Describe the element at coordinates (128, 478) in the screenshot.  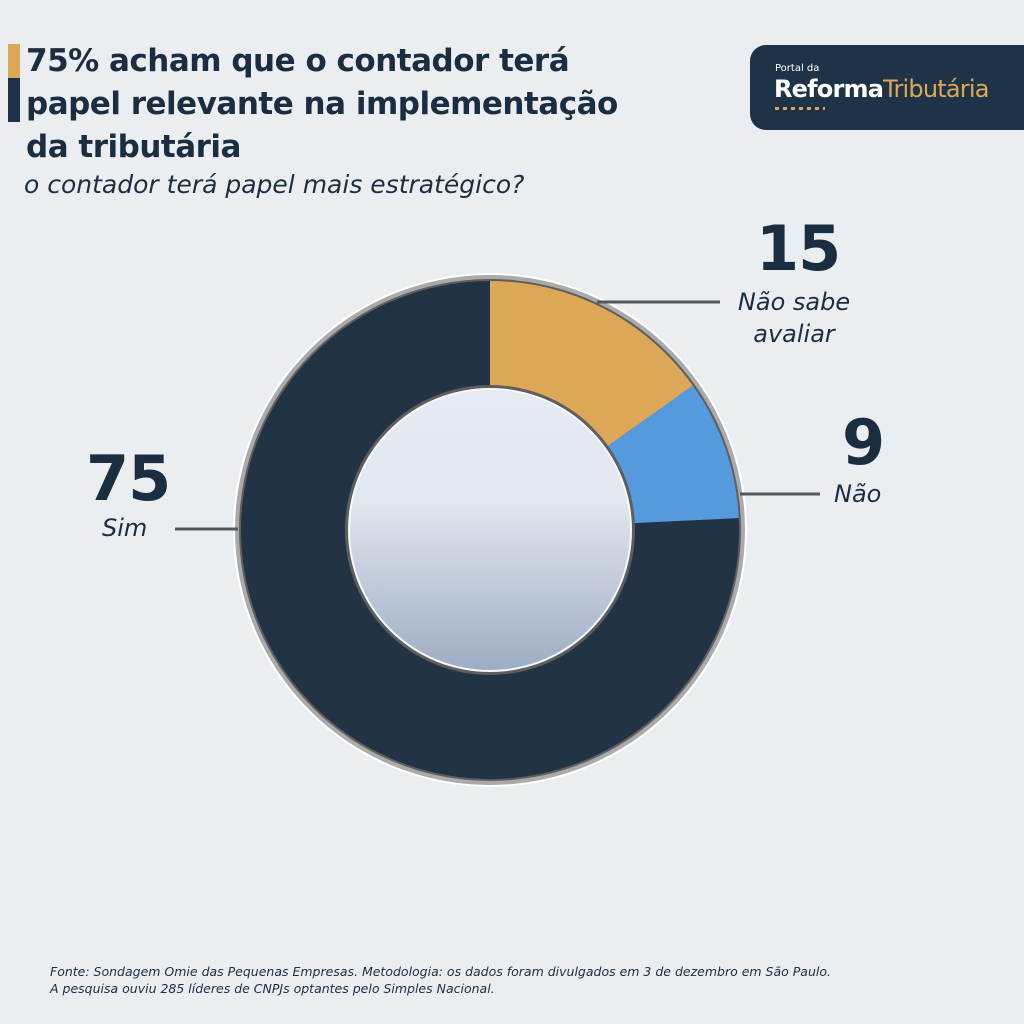
I see `value-sim: 75` at that location.